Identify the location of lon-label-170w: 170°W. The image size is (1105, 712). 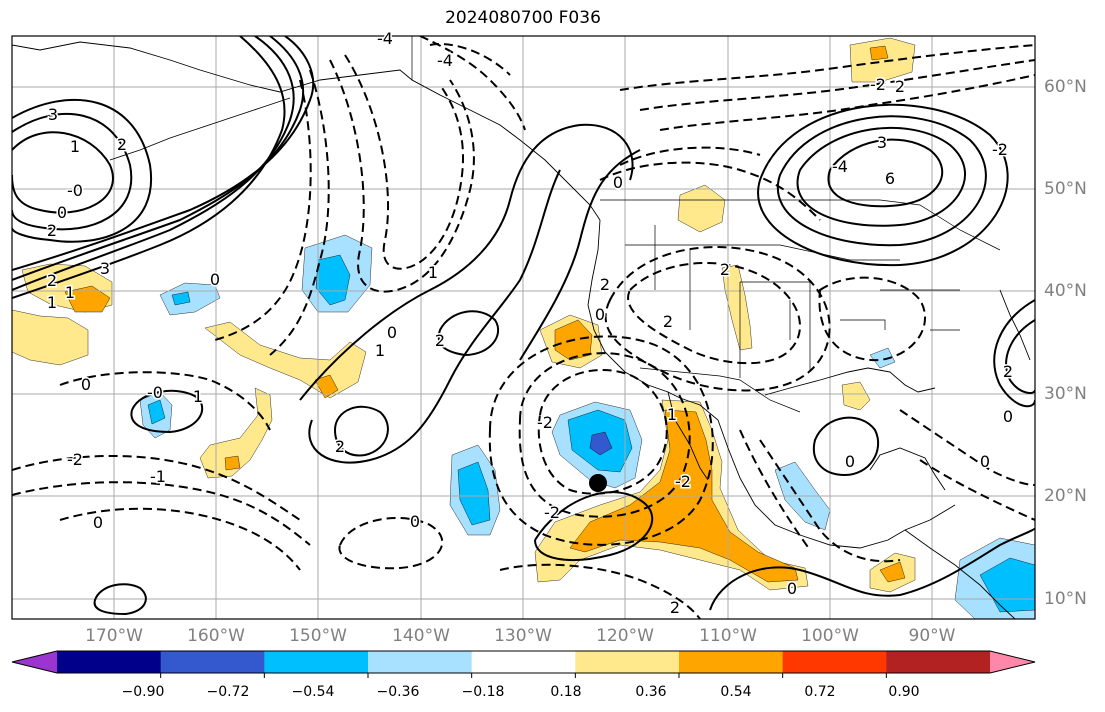
(114, 636).